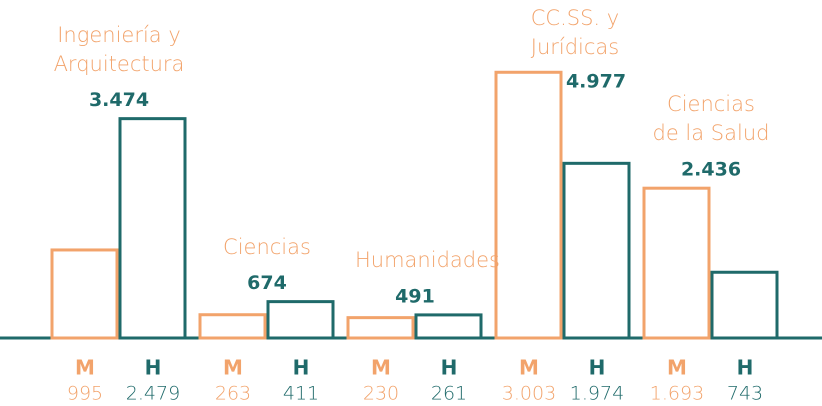  Describe the element at coordinates (575, 32) in the screenshot. I see `category-label: CC.SS. y Jurídicas` at that location.